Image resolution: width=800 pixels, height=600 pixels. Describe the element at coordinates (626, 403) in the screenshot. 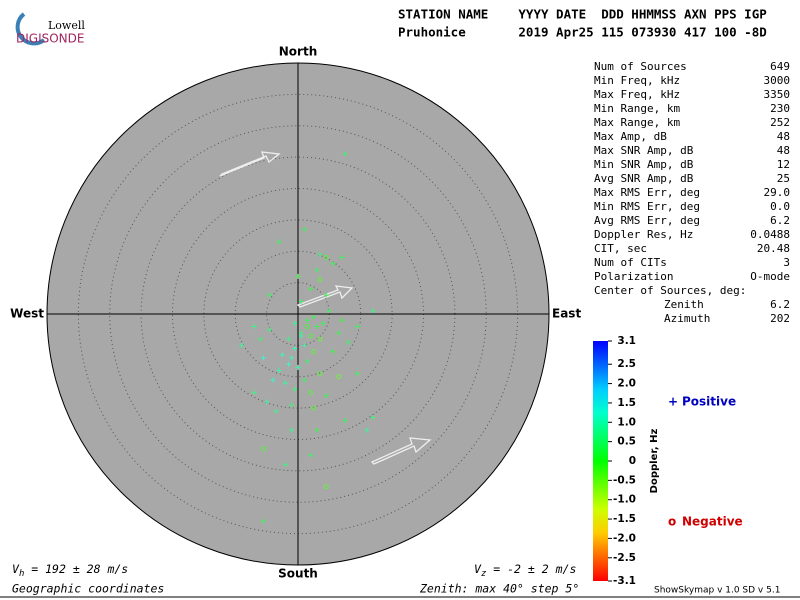

I see `colorbar-tick-label: 1.5` at that location.